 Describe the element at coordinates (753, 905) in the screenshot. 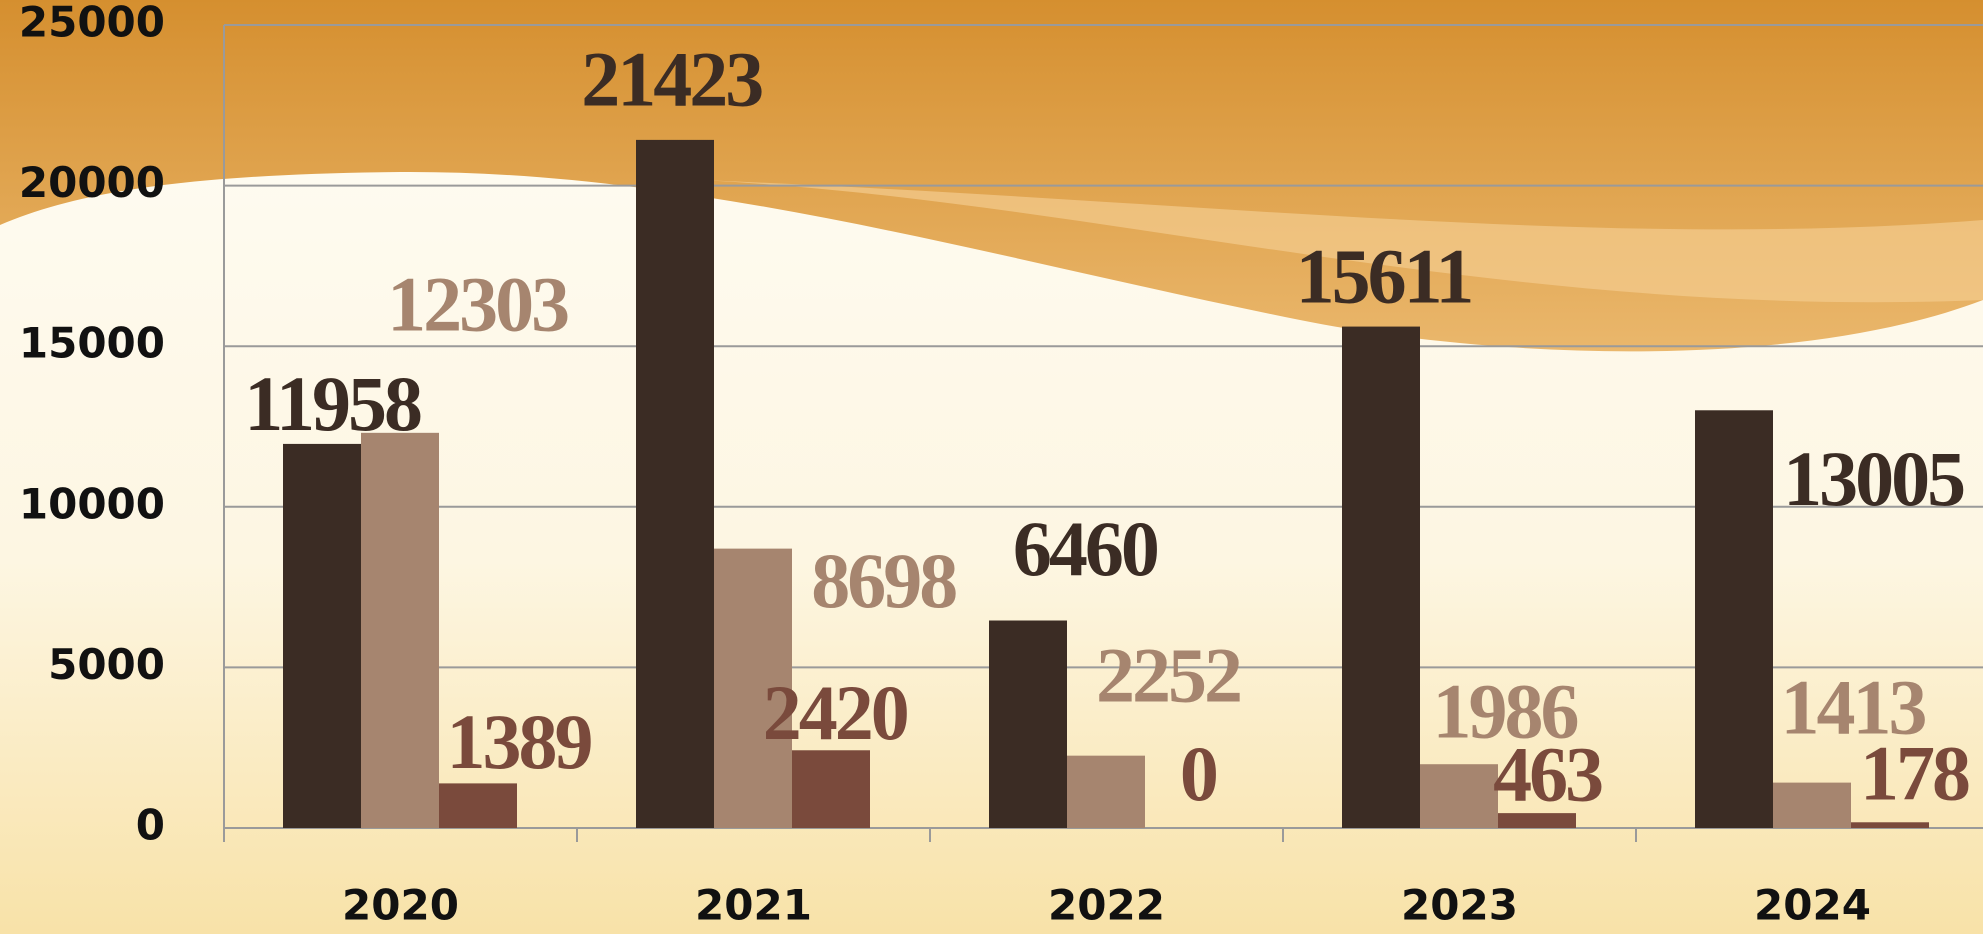

I see `x-tick-label: 2021` at that location.